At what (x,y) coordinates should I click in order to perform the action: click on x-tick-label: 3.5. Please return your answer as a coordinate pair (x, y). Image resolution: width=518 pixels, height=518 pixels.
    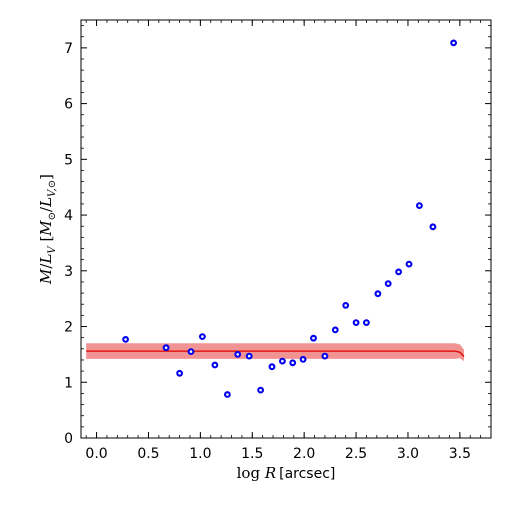
    Looking at the image, I should click on (460, 454).